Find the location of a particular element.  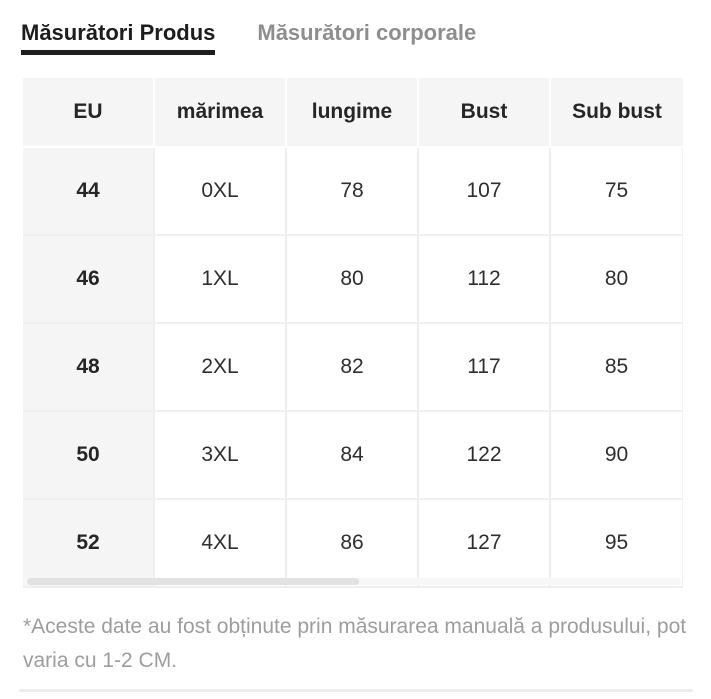

row-header-cell: 48 is located at coordinates (89, 368).